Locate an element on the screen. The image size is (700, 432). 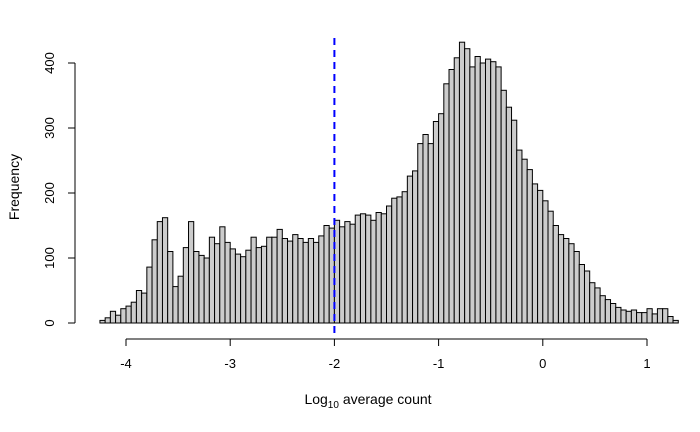
x-tick-label: 0 is located at coordinates (542, 363).